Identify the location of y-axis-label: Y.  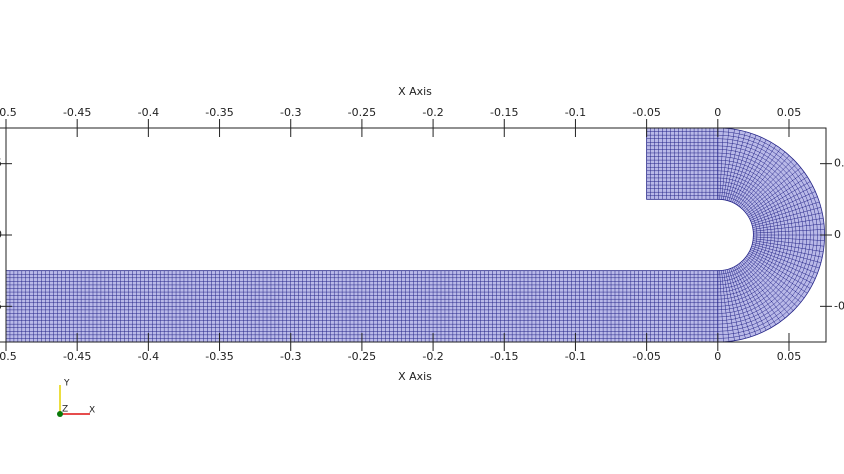
(66, 384).